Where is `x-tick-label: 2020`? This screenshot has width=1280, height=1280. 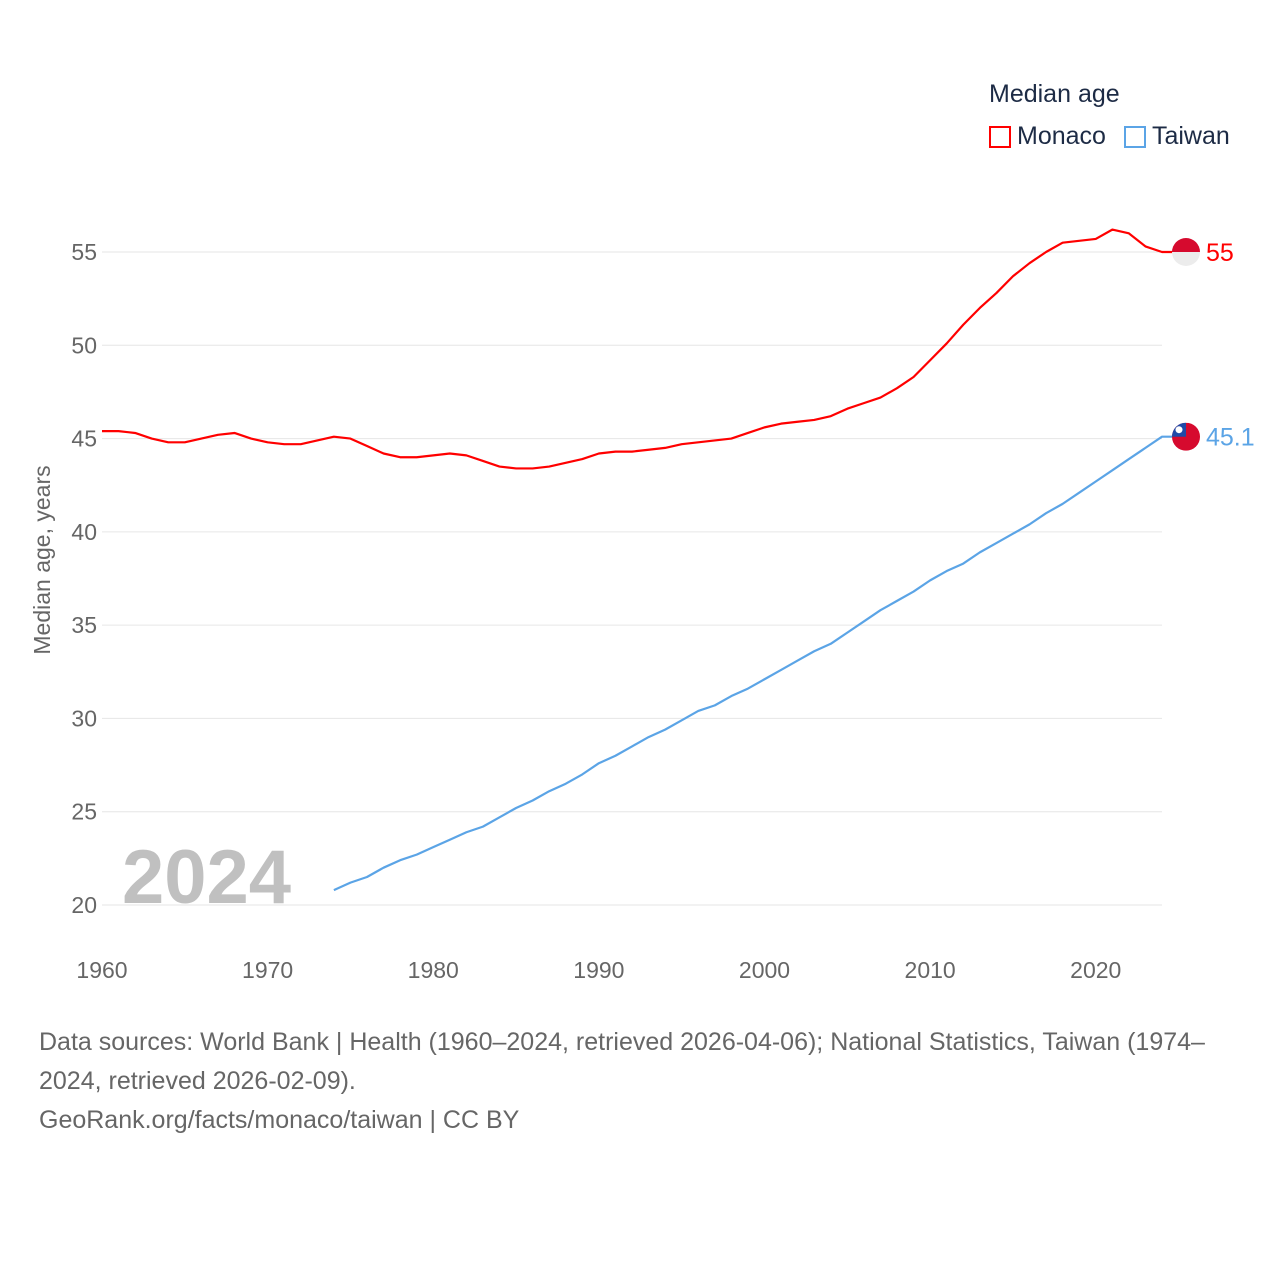
x-tick-label: 2020 is located at coordinates (1095, 970).